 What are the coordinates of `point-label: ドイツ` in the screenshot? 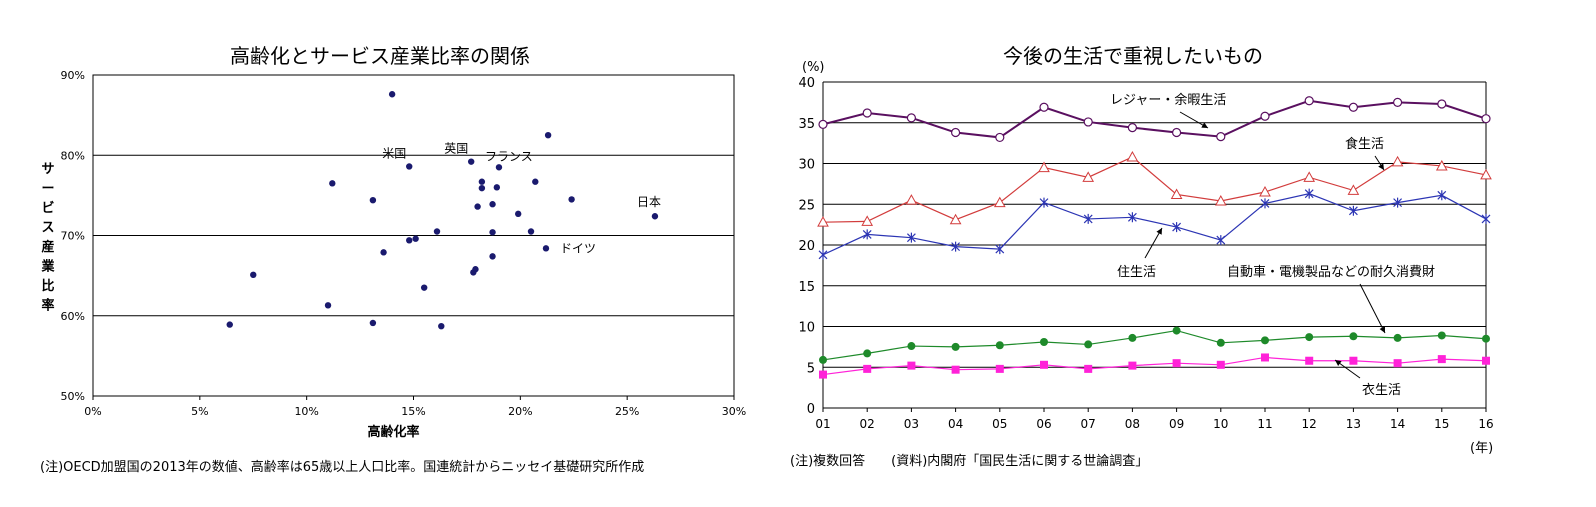 It's located at (578, 248).